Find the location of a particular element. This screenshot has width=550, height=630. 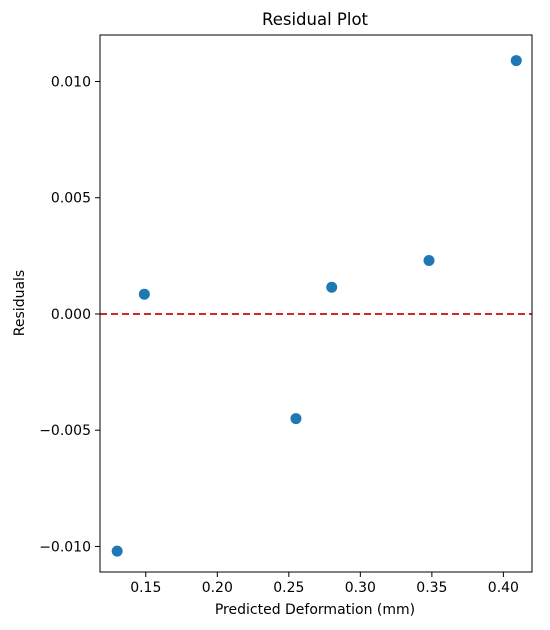

x-tick-label: 0.35 is located at coordinates (431, 588).